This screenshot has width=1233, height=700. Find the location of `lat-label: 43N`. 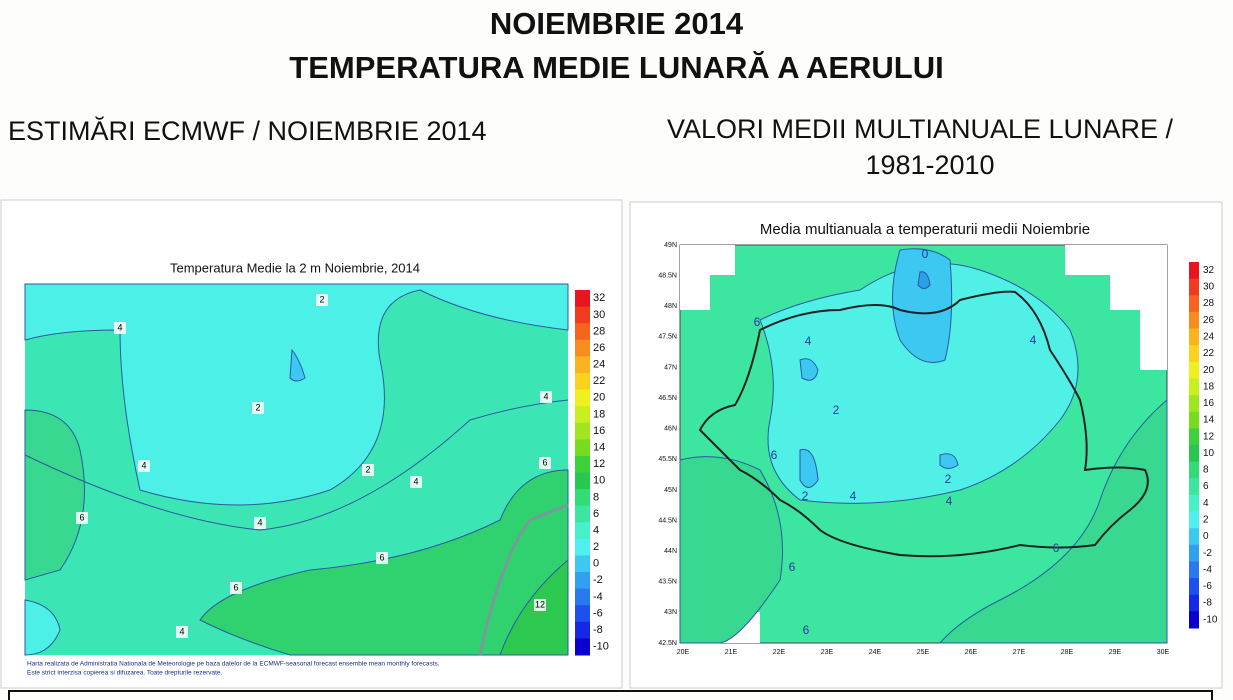

lat-label: 43N is located at coordinates (670, 612).